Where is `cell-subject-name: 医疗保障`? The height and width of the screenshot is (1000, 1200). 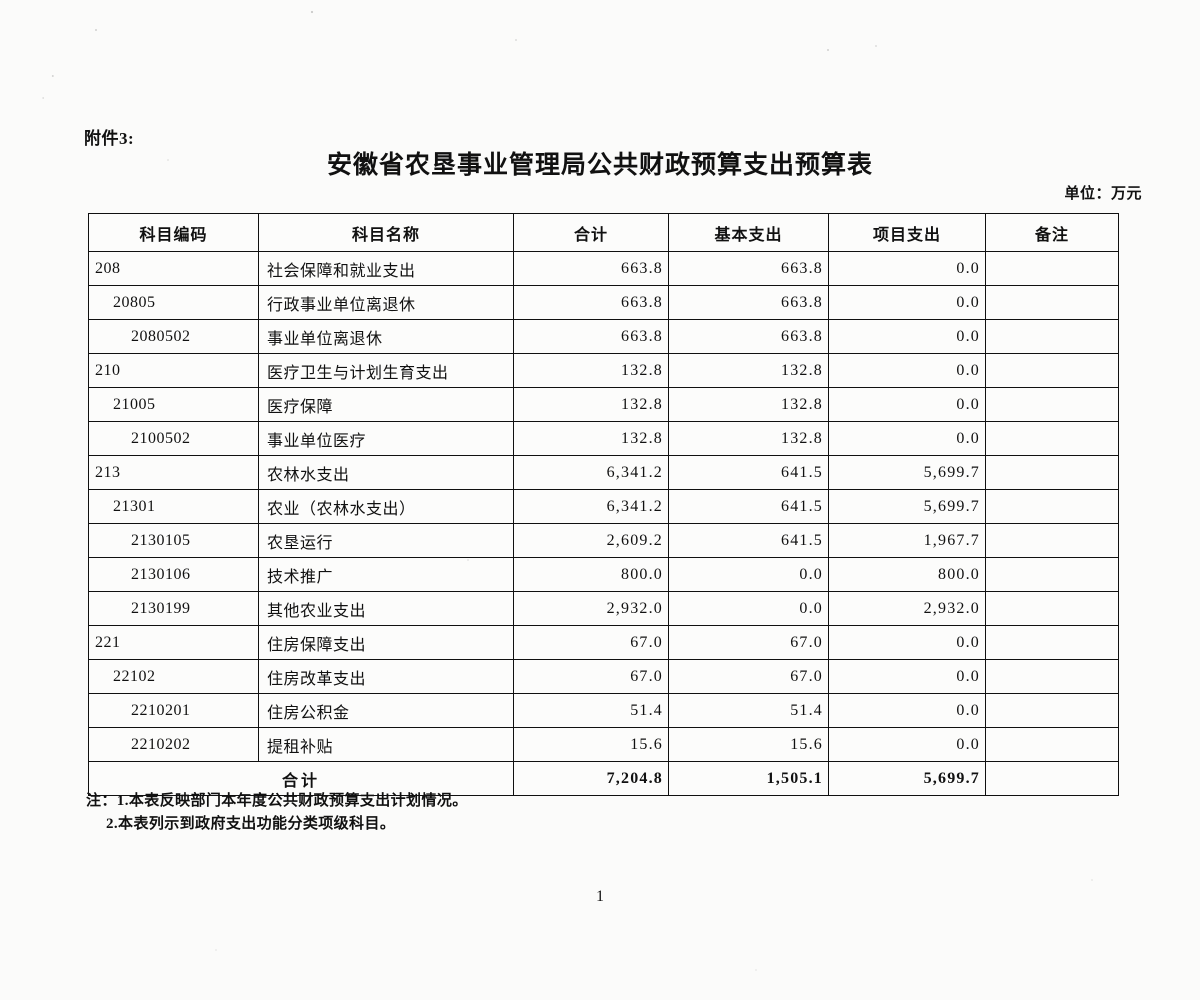
cell-subject-name: 医疗保障 is located at coordinates (386, 404).